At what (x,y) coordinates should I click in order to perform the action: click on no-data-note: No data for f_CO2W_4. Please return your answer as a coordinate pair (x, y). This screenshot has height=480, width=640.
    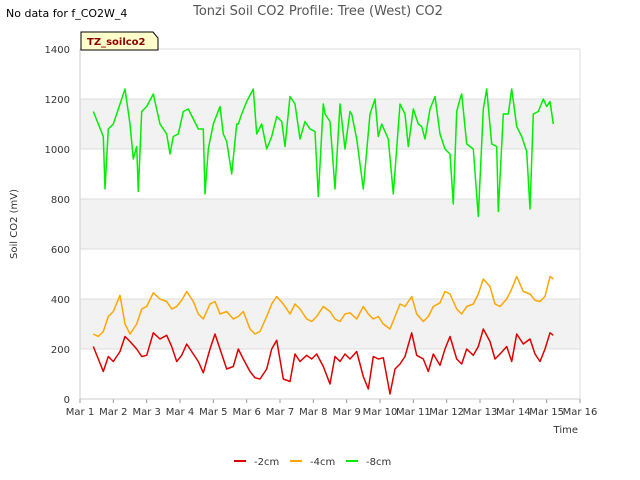
    Looking at the image, I should click on (67, 13).